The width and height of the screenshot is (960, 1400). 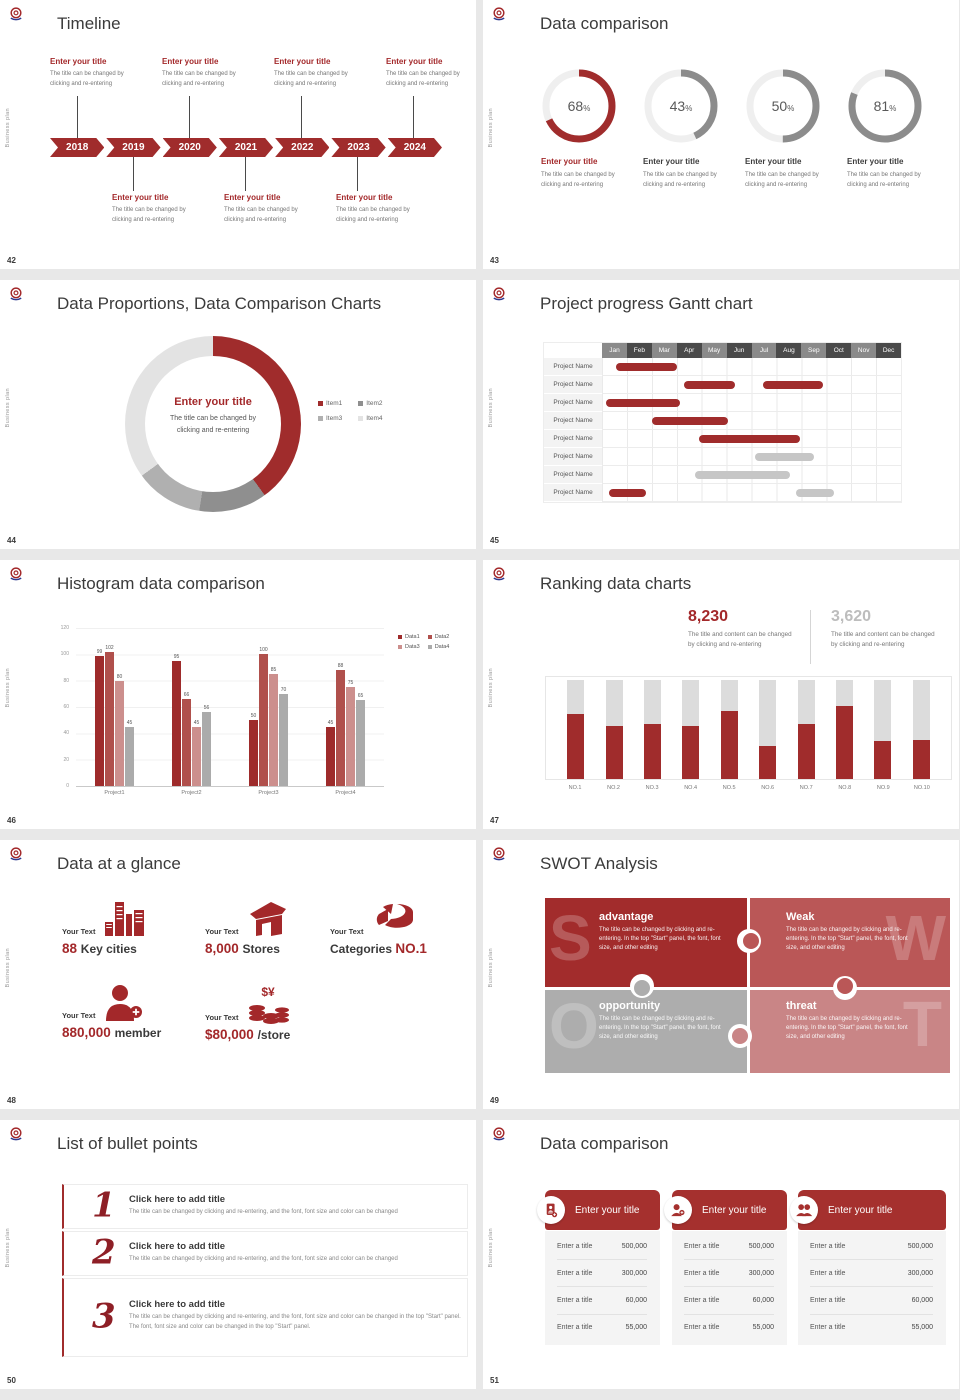 I want to click on stat-value-part: NO.1, so click(x=411, y=948).